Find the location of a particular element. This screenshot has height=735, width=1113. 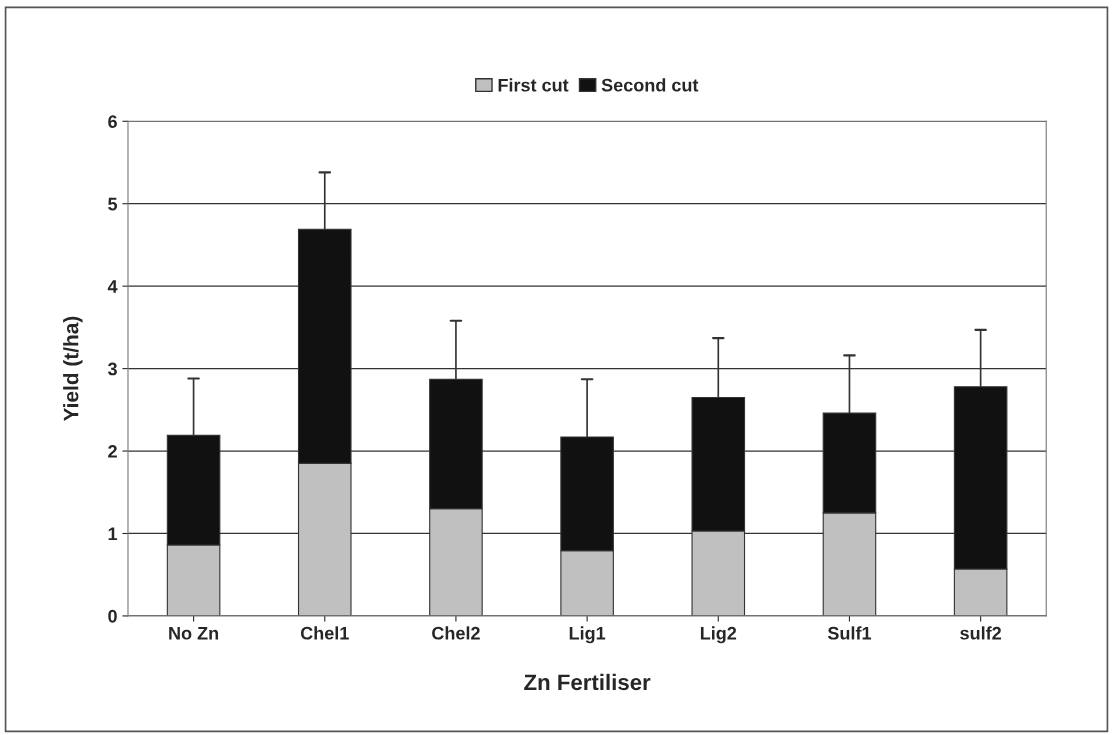

y-tick-label: 6 is located at coordinates (112, 121).